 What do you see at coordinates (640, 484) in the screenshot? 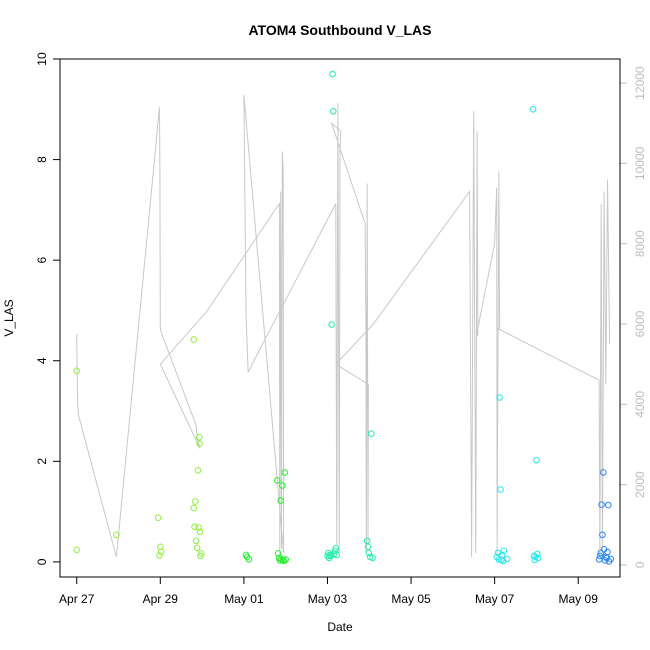
I see `y2-tick-label: 2000` at bounding box center [640, 484].